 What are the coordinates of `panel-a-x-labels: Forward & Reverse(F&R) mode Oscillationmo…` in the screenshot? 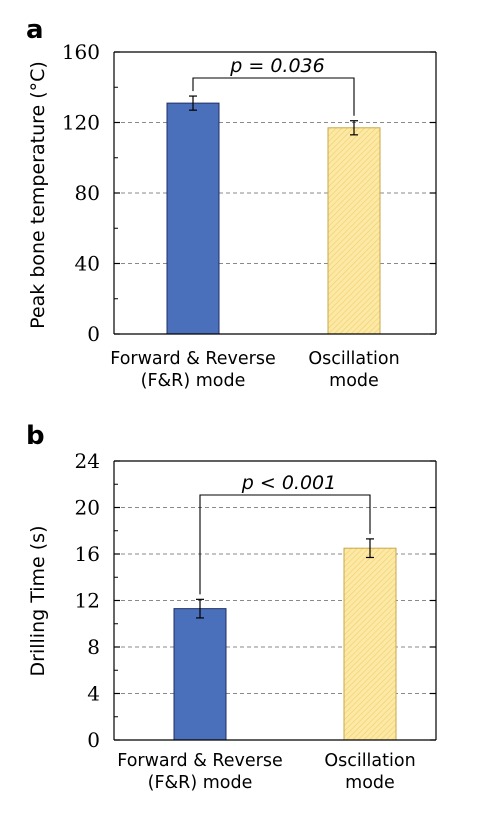 It's located at (254, 370).